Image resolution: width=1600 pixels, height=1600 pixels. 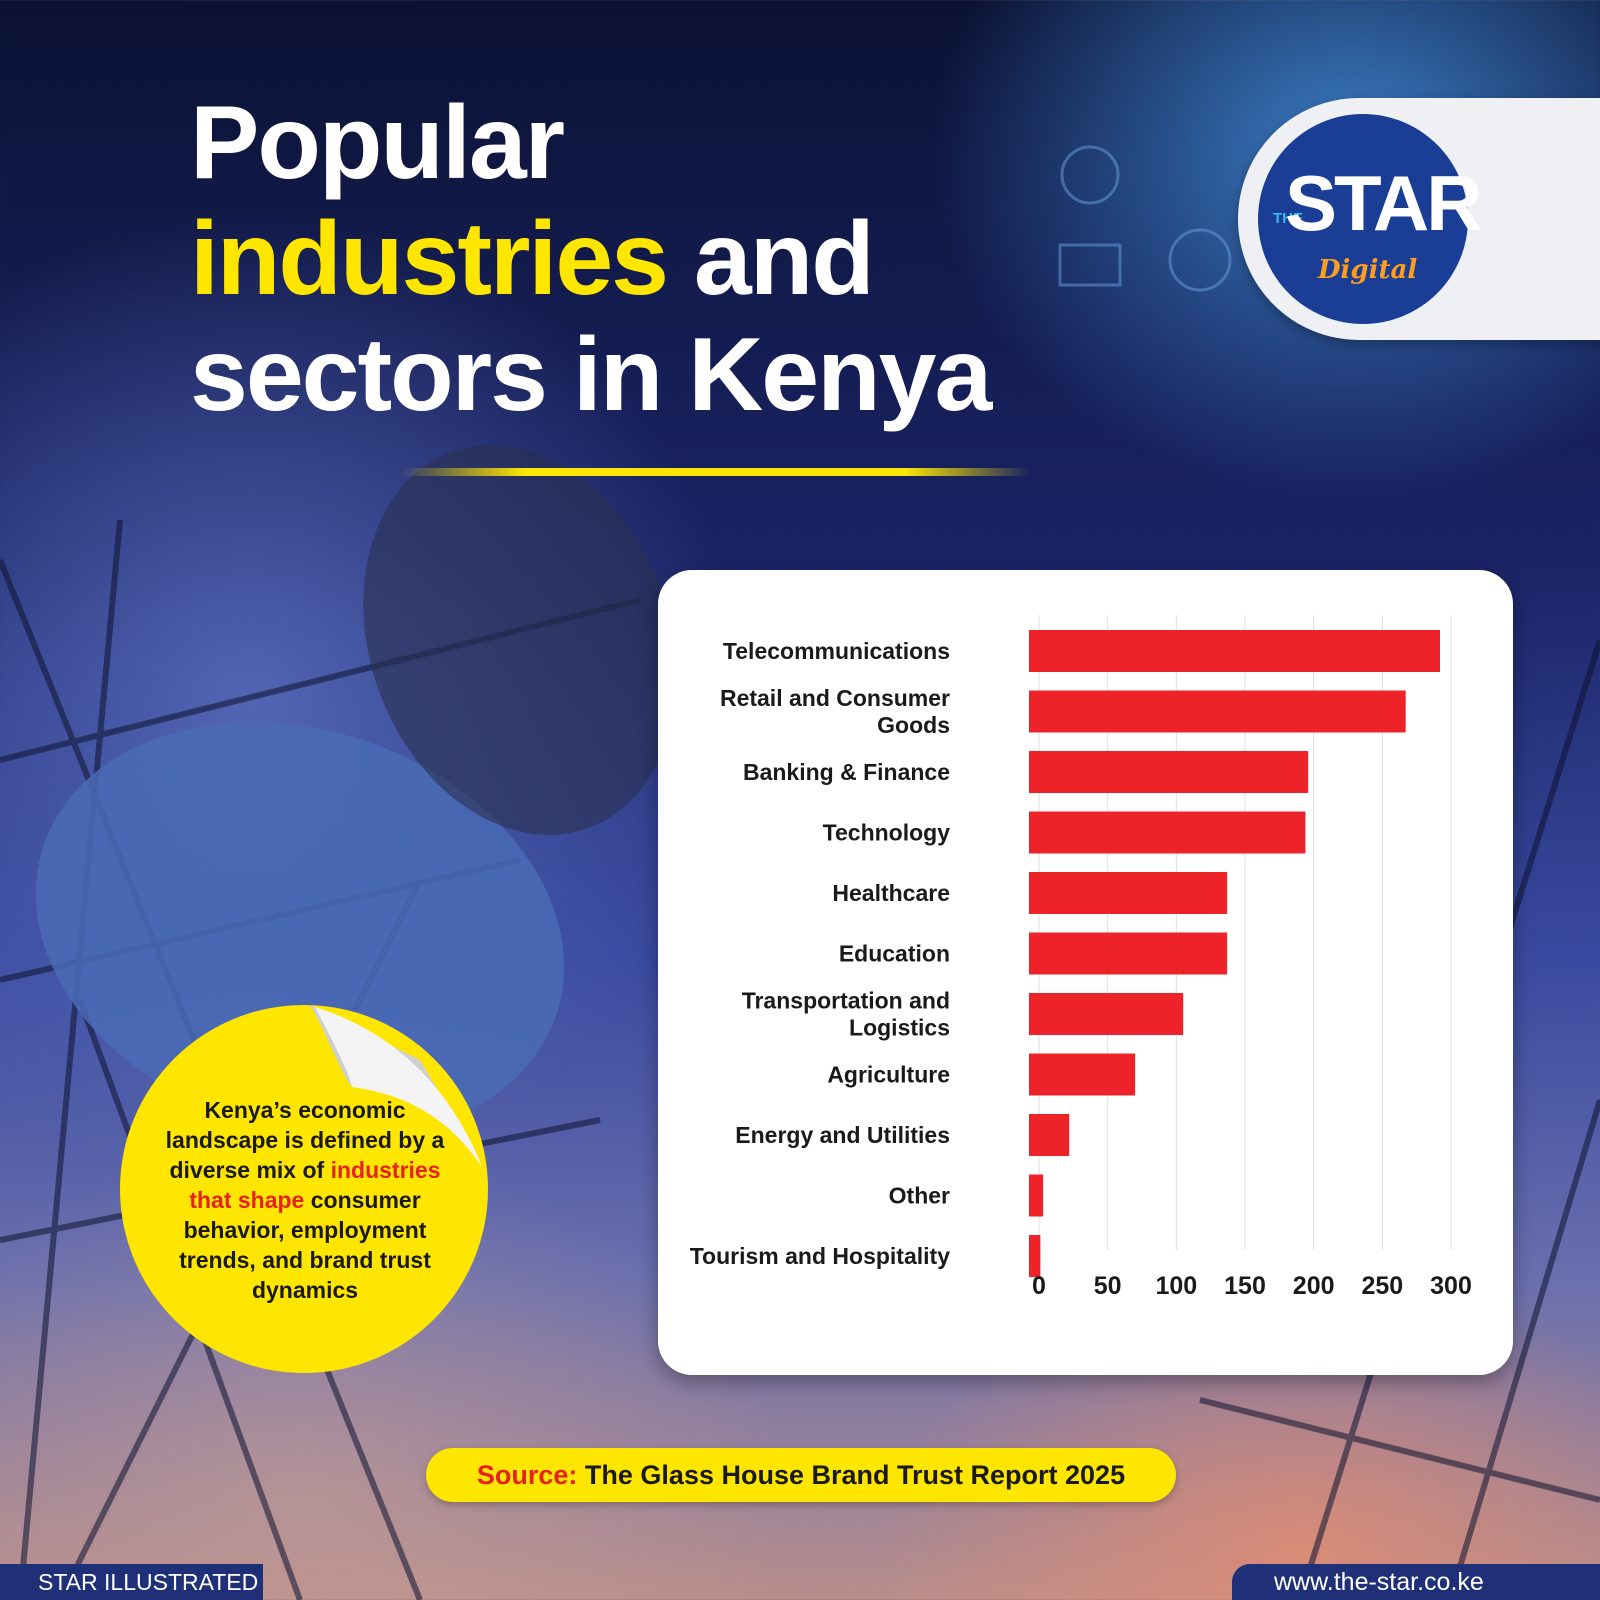 I want to click on category-label: Healthcare, so click(x=891, y=893).